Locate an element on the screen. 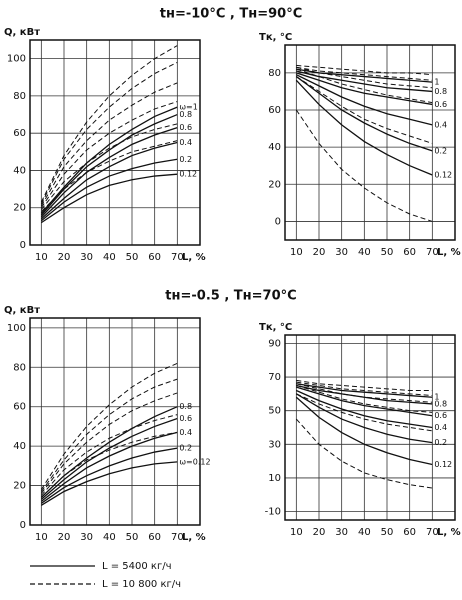  x-tick-label: 20 is located at coordinates (64, 537).